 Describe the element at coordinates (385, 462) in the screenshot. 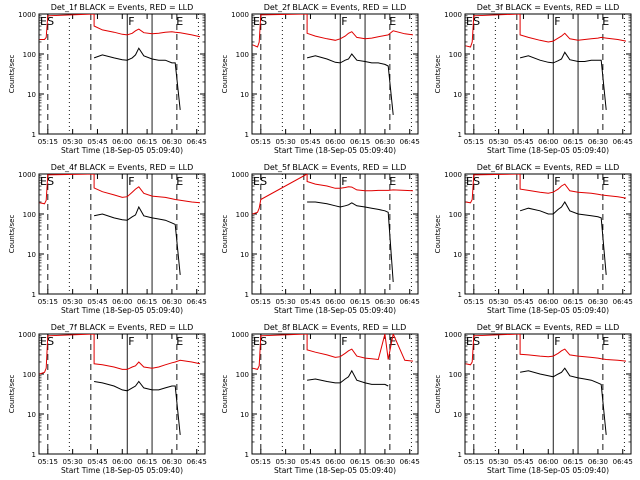

I see `x-tick-label: 06:30` at that location.